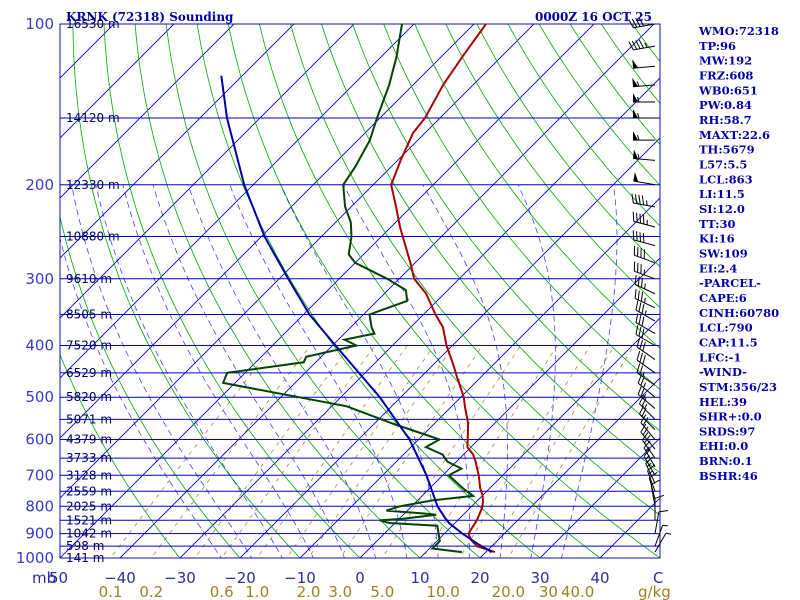  I want to click on mixing-ratio-tick-label: 10.0, so click(442, 591).